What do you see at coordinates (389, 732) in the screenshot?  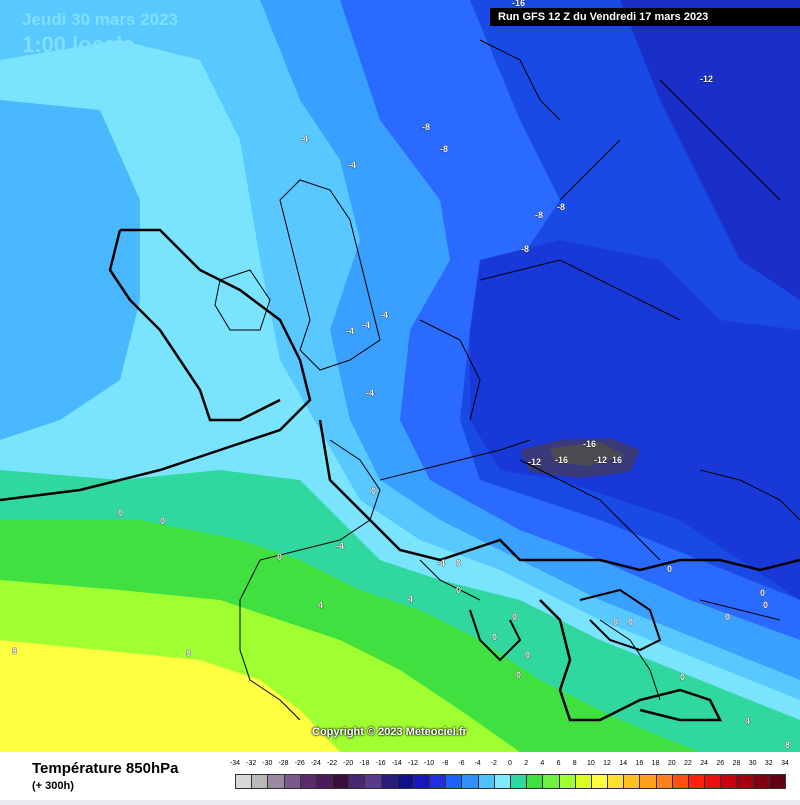 I see `copyright-text: Copyright © 2023 Meteociel.fr` at bounding box center [389, 732].